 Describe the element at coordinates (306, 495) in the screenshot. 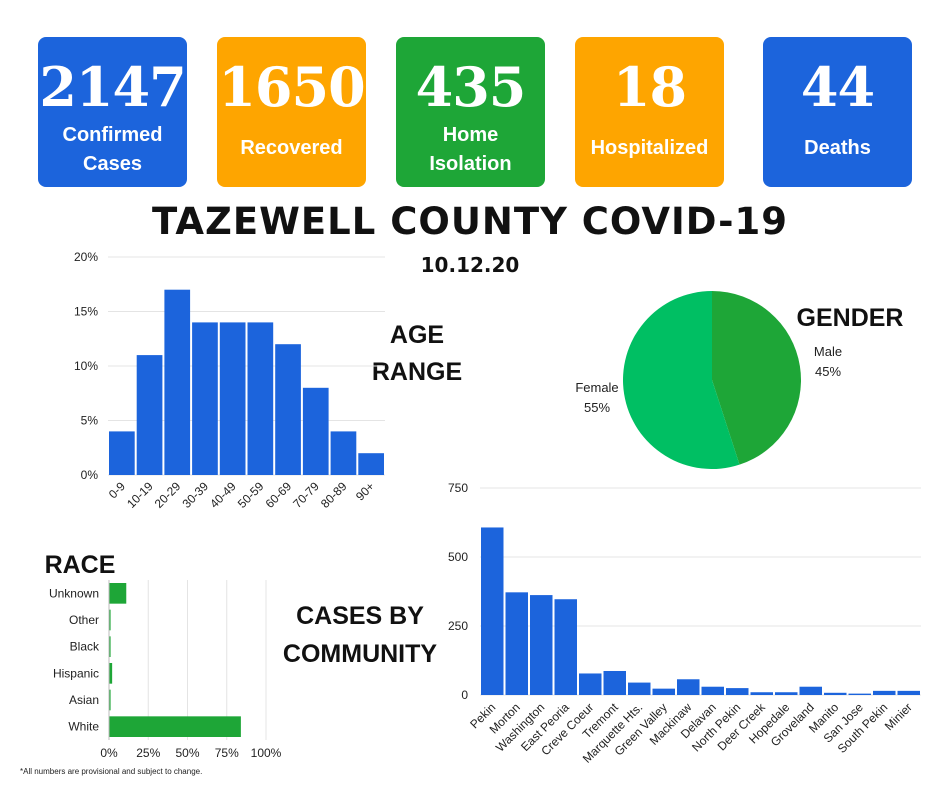

I see `x-tick-label: 70-79` at that location.